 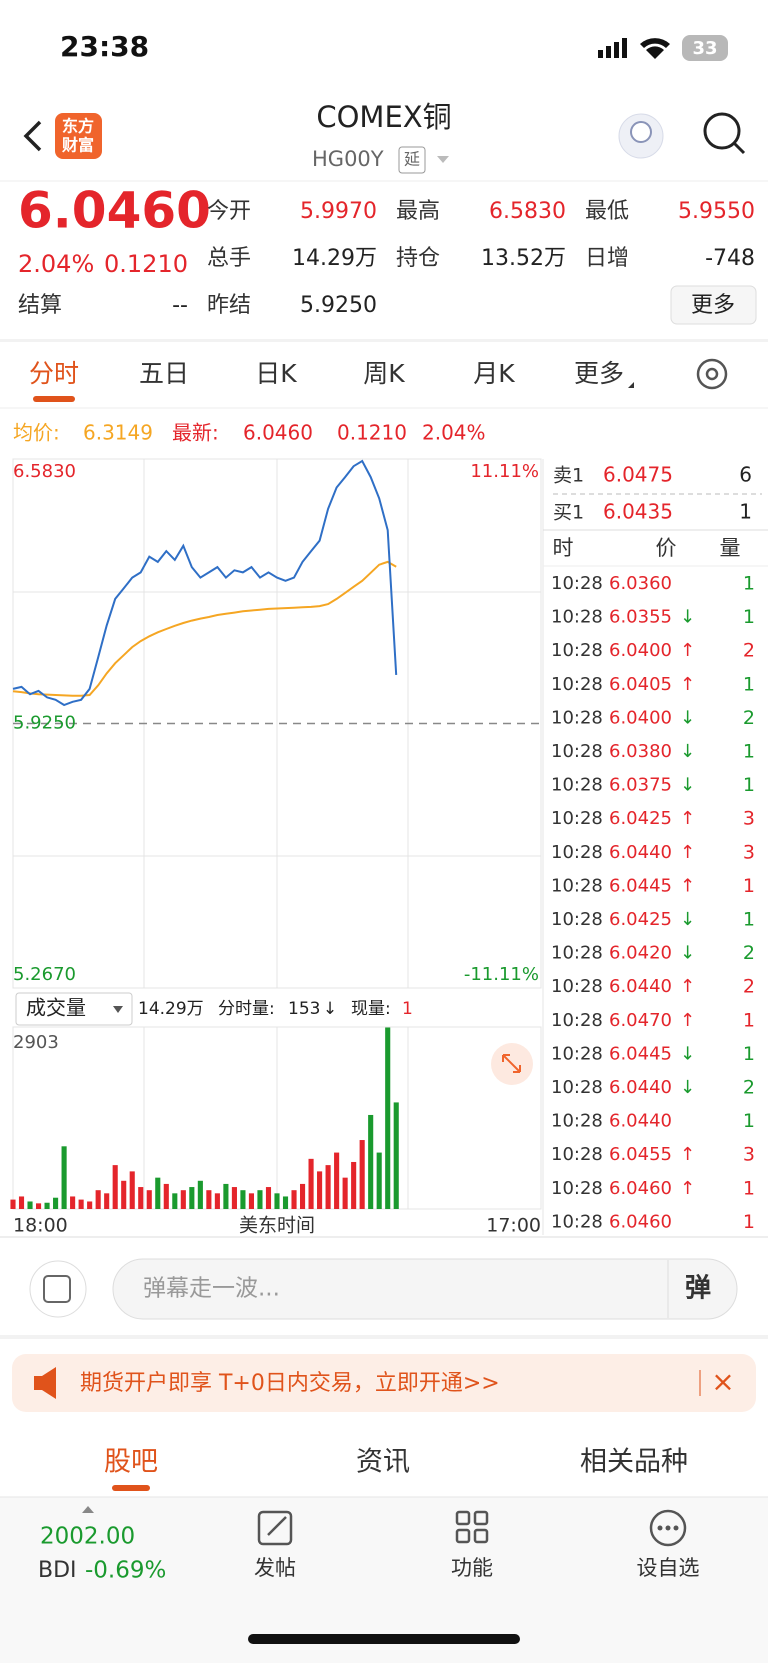 I want to click on back-button, so click(x=32, y=136).